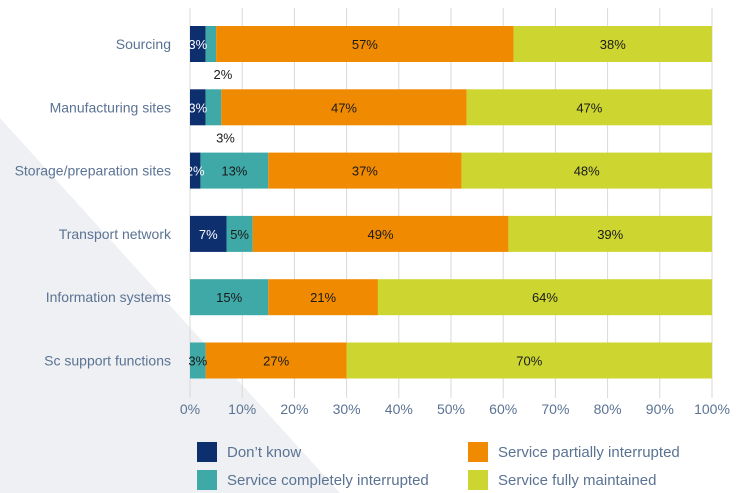 This screenshot has height=493, width=736. I want to click on data-label-service-partially-interrupted: 27%, so click(276, 361).